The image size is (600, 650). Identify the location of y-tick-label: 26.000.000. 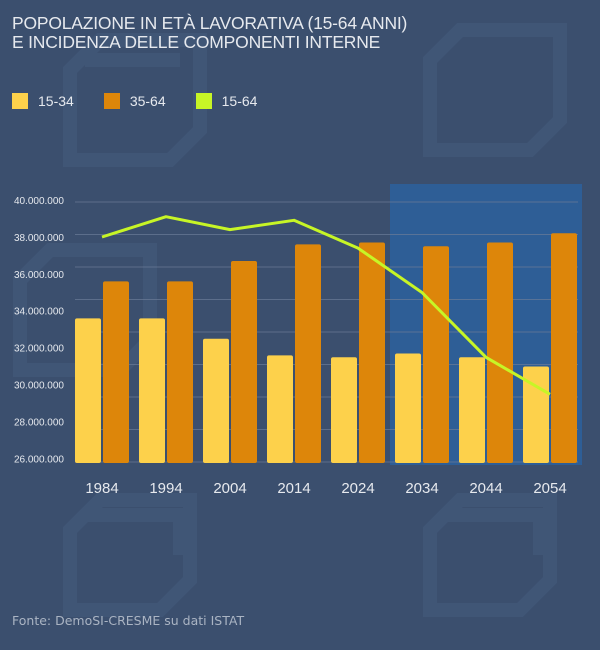
(39, 459).